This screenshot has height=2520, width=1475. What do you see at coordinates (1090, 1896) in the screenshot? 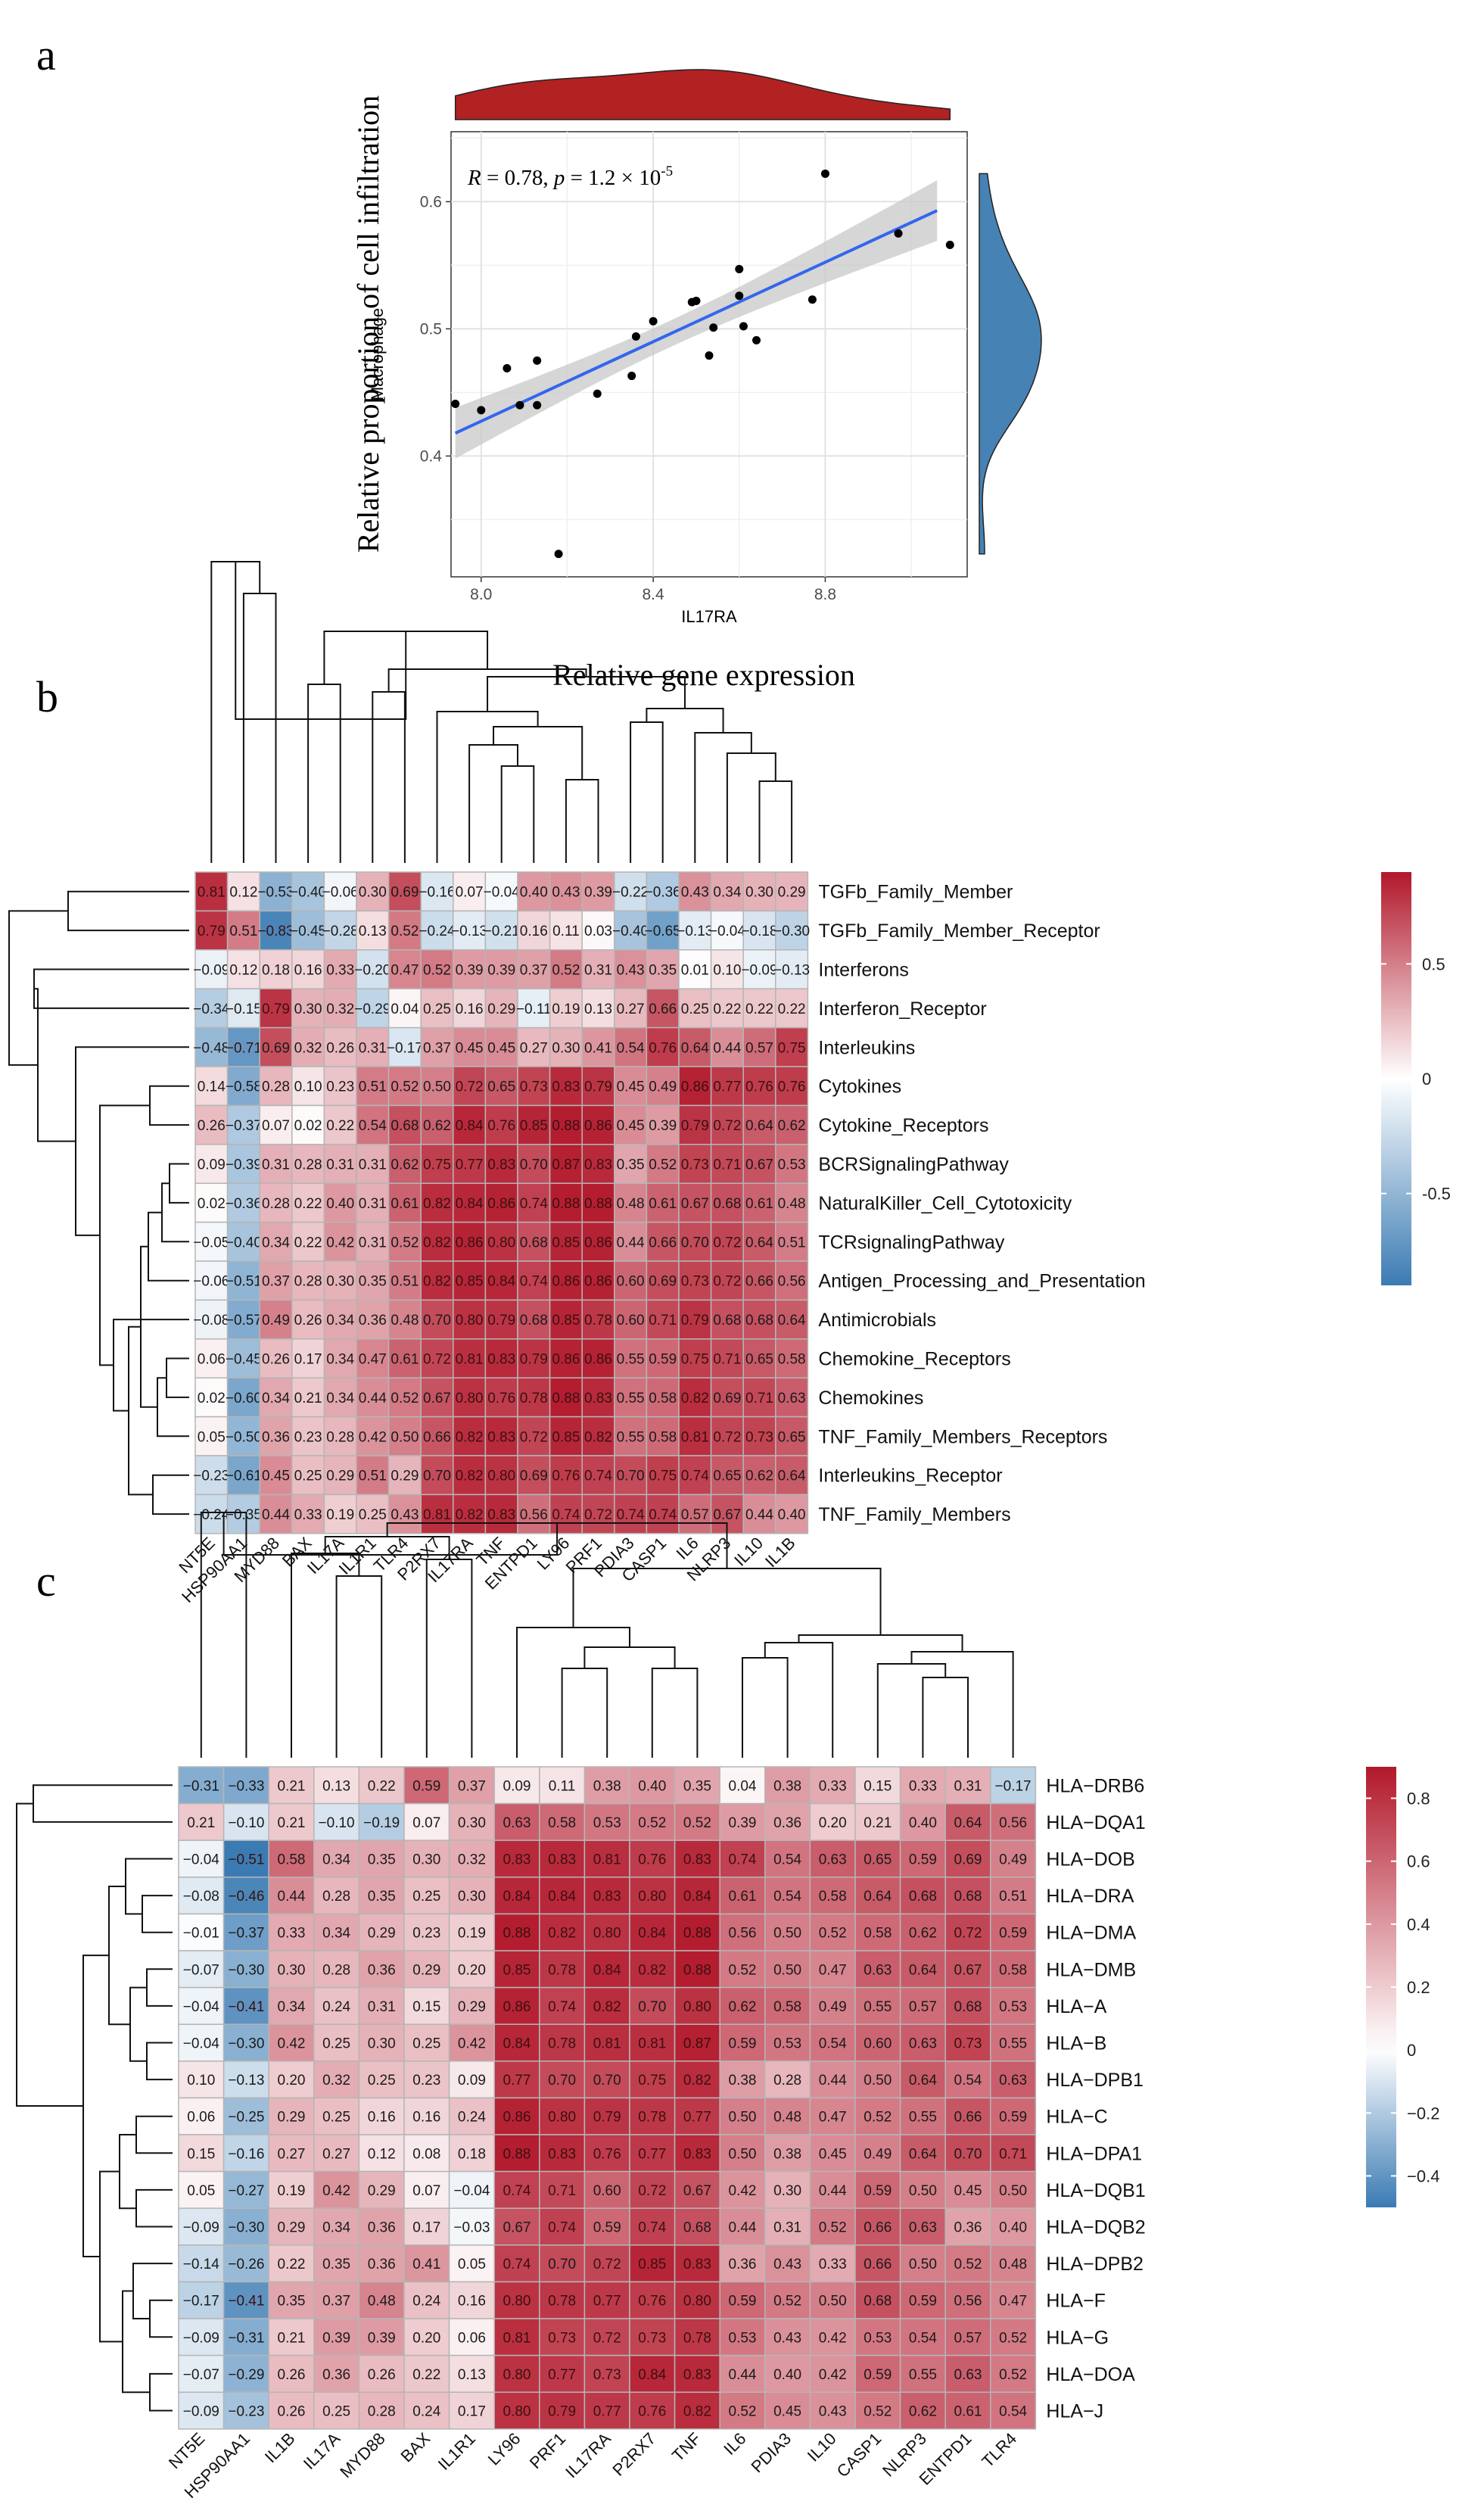
I see `row-label: HLA−DRA` at bounding box center [1090, 1896].